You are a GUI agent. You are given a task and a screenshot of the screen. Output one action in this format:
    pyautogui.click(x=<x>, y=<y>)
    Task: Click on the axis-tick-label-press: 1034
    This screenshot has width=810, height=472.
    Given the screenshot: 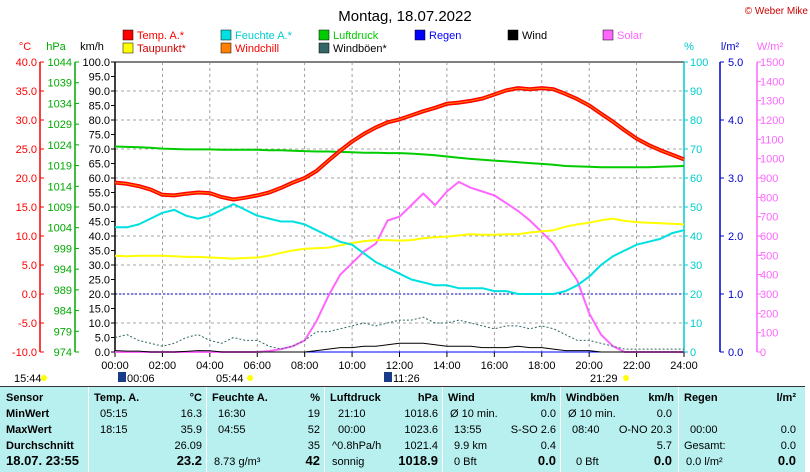 What is the action you would take?
    pyautogui.click(x=60, y=104)
    